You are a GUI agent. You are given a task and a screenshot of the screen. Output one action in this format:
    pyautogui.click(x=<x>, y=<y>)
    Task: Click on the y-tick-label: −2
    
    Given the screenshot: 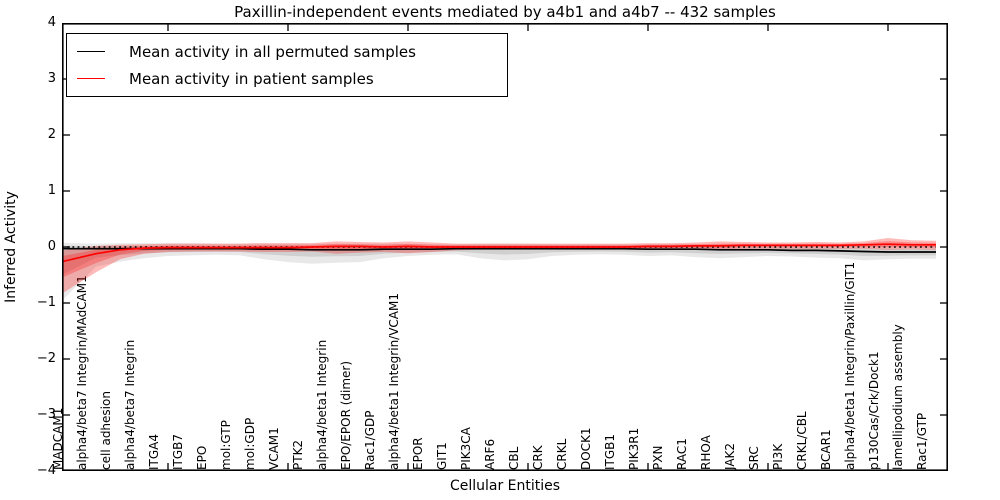 What is the action you would take?
    pyautogui.click(x=46, y=358)
    